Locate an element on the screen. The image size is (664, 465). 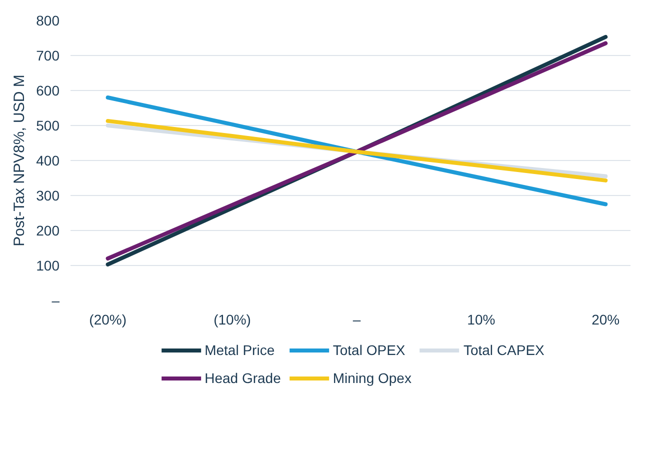
x-tick-label: 20% is located at coordinates (606, 320).